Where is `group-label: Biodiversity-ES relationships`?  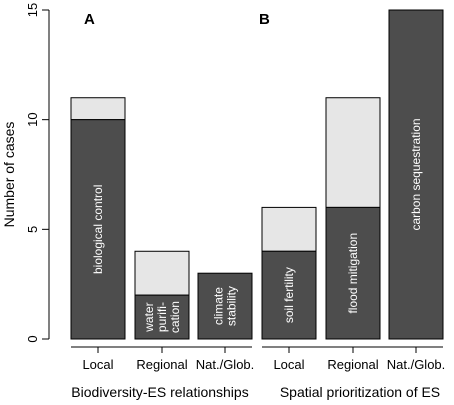 group-label: Biodiversity-ES relationships is located at coordinates (159, 392).